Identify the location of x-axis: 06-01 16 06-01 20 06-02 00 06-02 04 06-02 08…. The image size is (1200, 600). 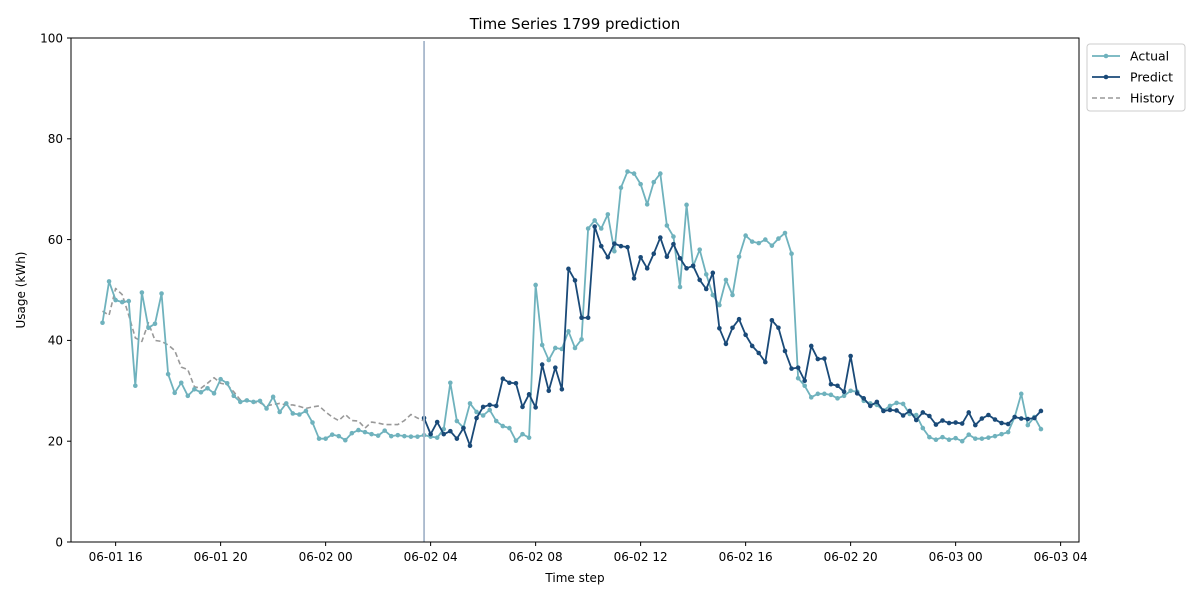
(588, 553).